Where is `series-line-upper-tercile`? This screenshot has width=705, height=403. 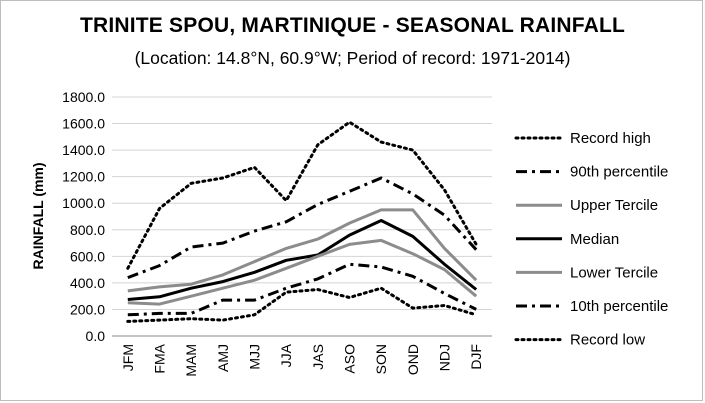
series-line-upper-tercile is located at coordinates (302, 250).